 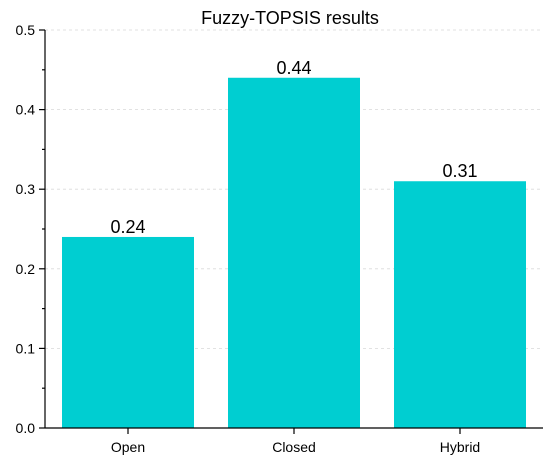 What do you see at coordinates (127, 227) in the screenshot?
I see `bar-value-label: 0.24` at bounding box center [127, 227].